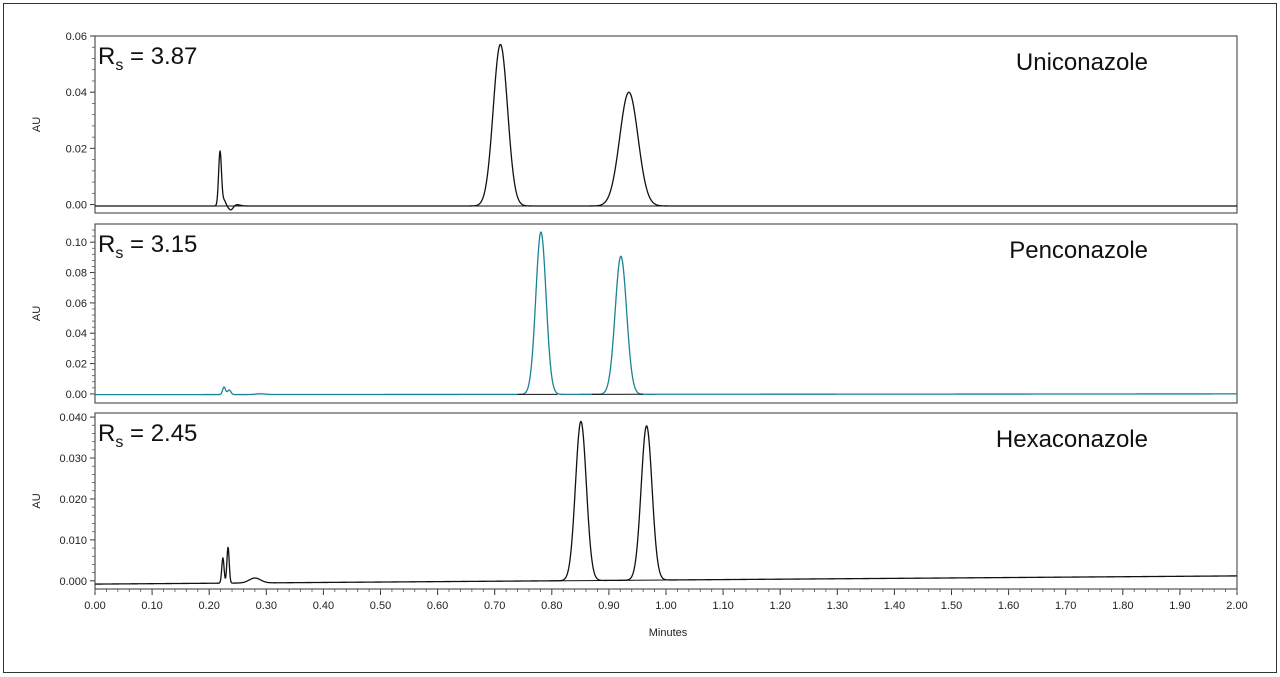 Image resolution: width=1280 pixels, height=677 pixels. What do you see at coordinates (380, 606) in the screenshot?
I see `x-tick-label: 0.50` at bounding box center [380, 606].